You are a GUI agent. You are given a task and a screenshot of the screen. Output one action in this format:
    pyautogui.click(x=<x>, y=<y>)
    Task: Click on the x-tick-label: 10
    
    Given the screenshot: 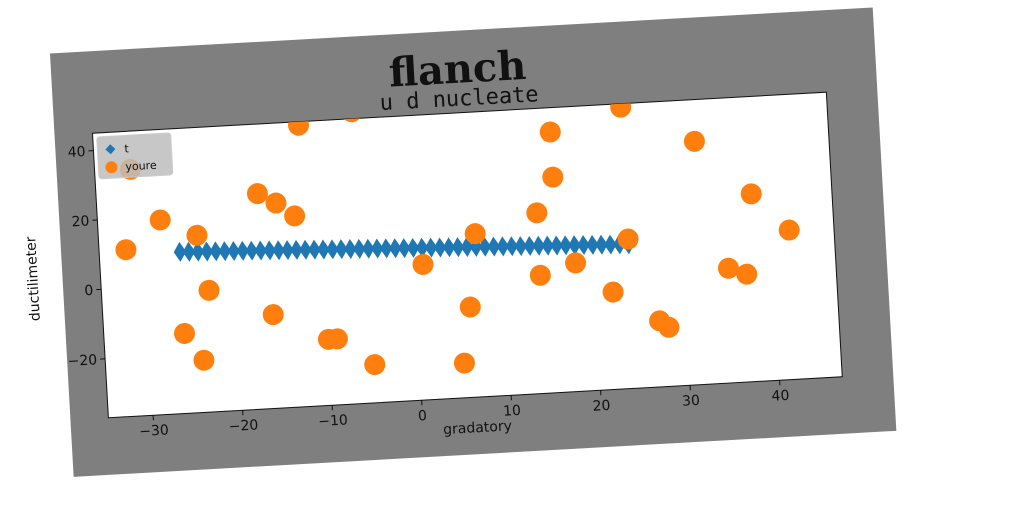 What is the action you would take?
    pyautogui.click(x=512, y=411)
    